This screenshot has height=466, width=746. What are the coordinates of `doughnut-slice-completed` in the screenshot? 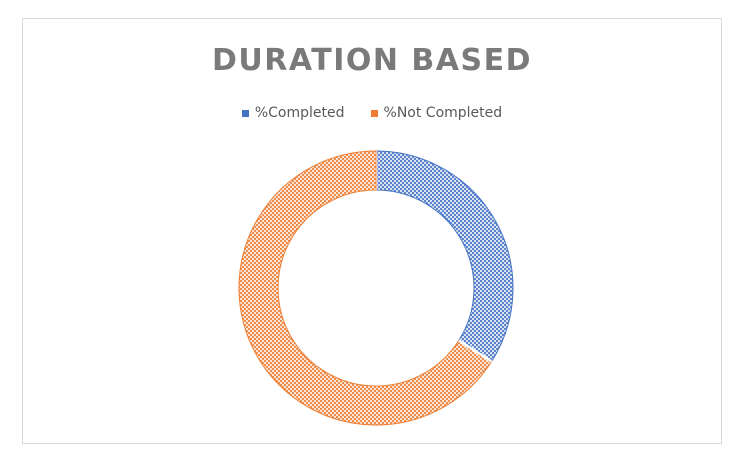 It's located at (444, 256).